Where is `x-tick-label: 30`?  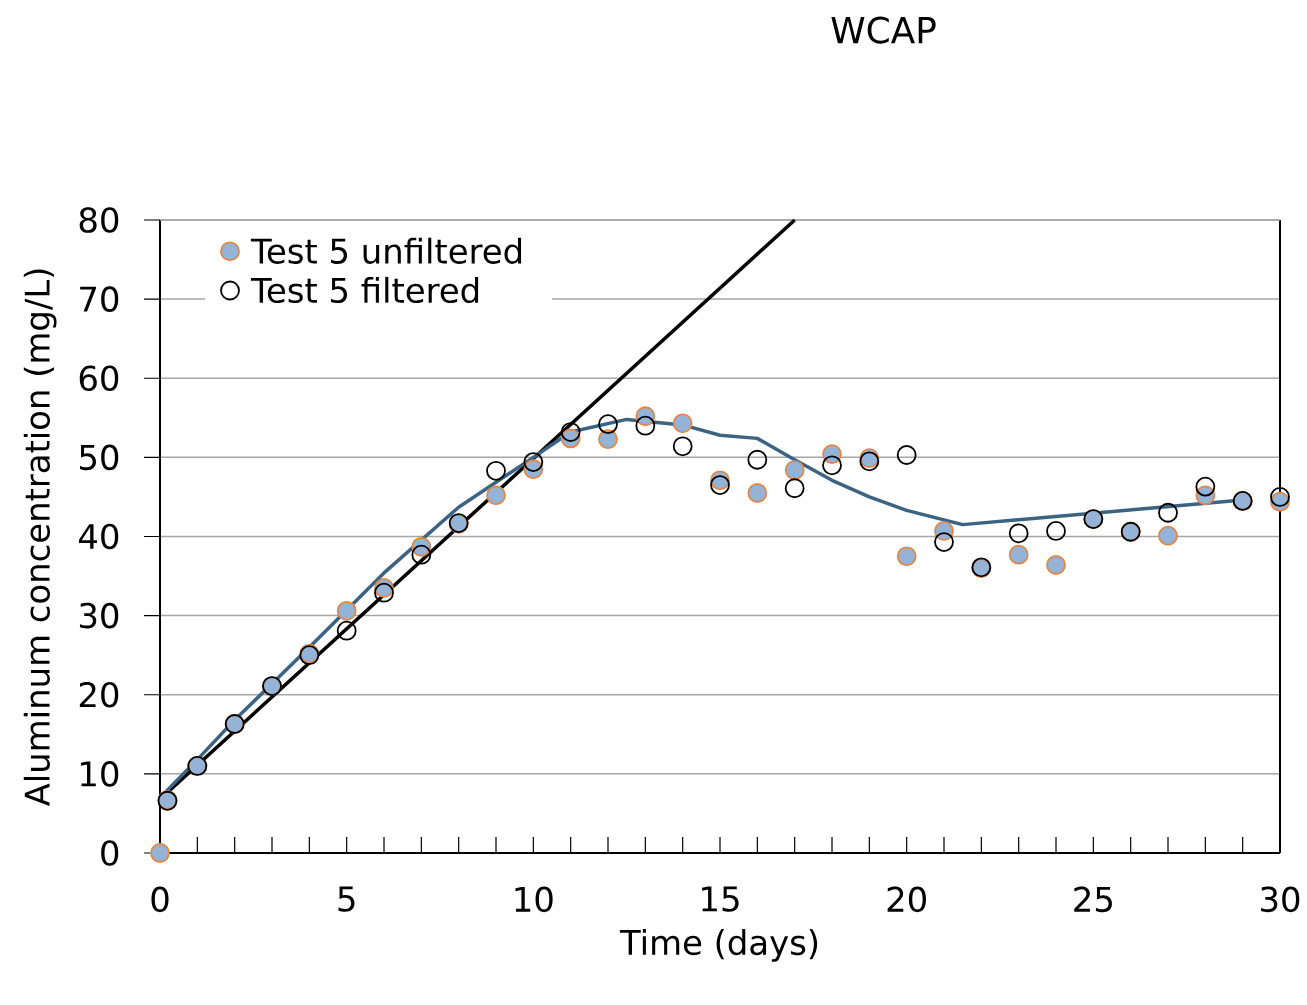
x-tick-label: 30 is located at coordinates (1280, 899).